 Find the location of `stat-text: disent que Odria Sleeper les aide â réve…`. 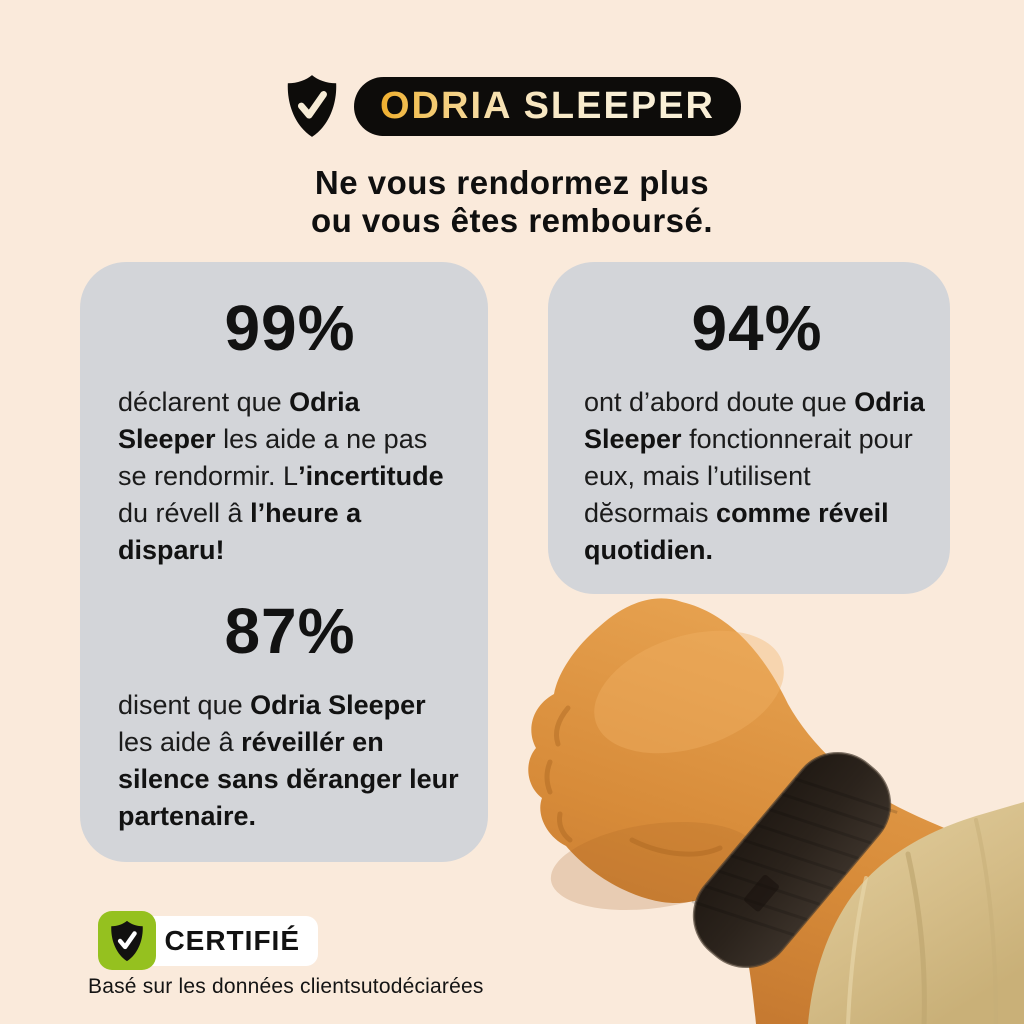

stat-text: disent que Odria Sleeper les aide â réve… is located at coordinates (288, 760).